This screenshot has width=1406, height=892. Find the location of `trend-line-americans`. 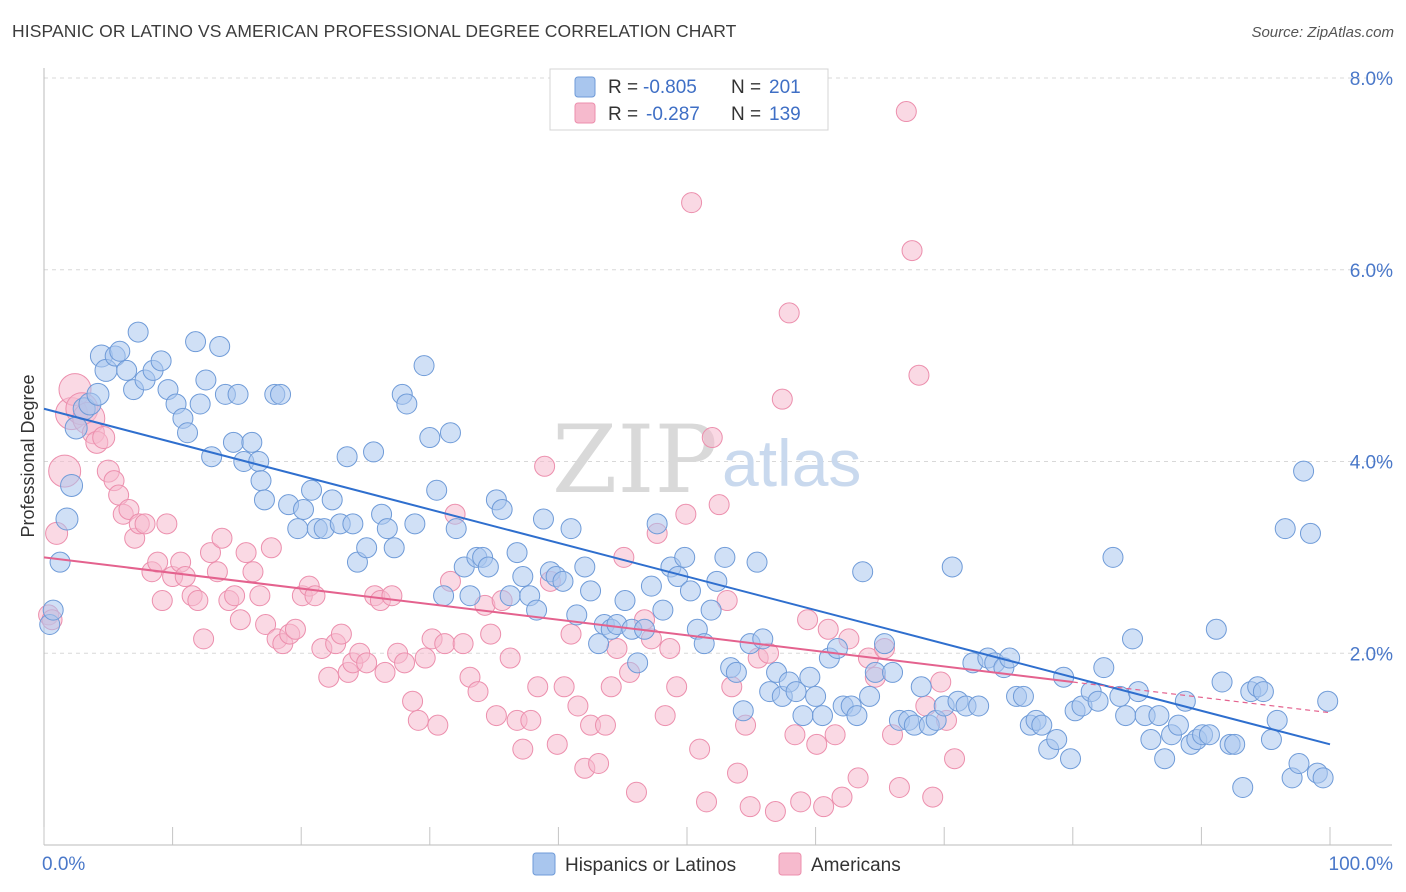

trend-line-americans is located at coordinates (558, 620).